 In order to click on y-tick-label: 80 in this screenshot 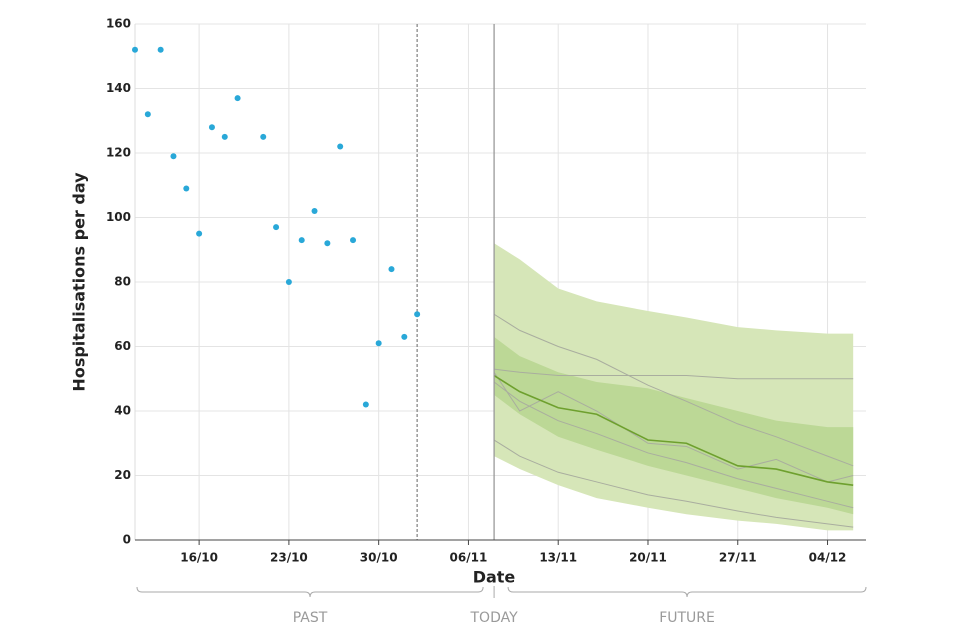, I will do `click(122, 282)`.